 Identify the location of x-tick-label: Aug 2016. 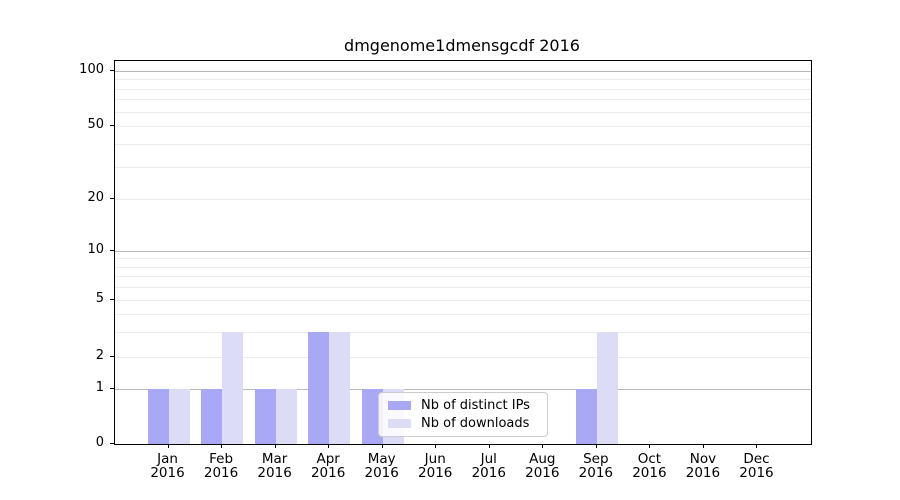
(542, 466).